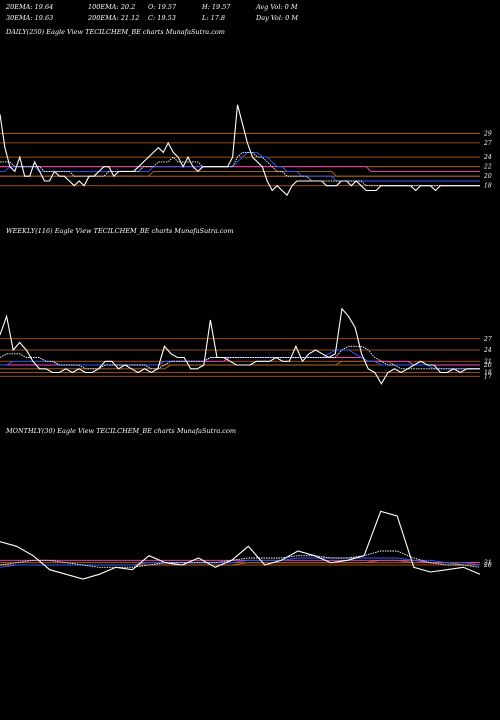  I want to click on monthly-price-line, so click(240, 545).